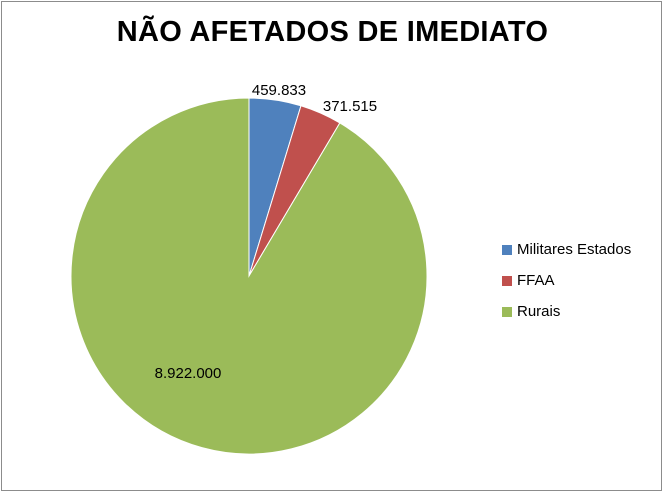  I want to click on legend-item-rurais: Rurais, so click(566, 311).